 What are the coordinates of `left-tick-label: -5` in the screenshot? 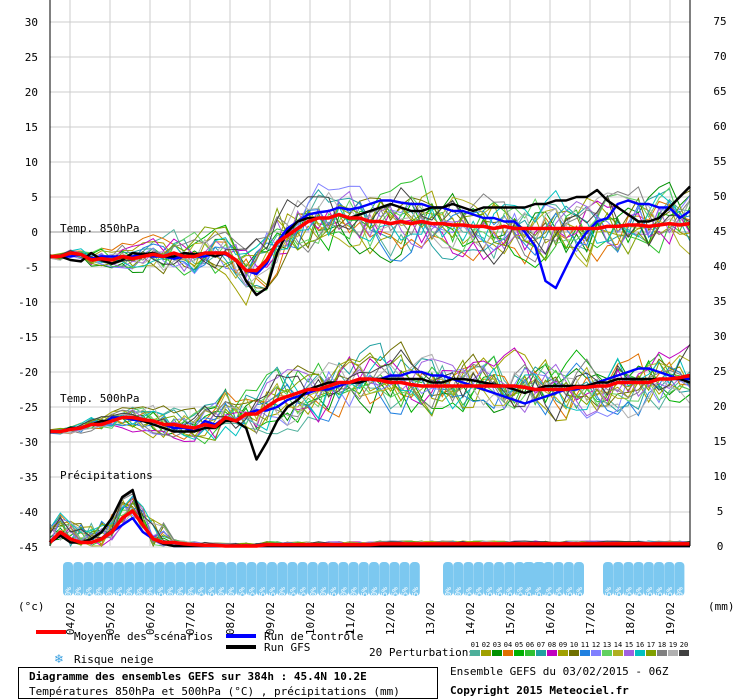 It's located at (31, 267).